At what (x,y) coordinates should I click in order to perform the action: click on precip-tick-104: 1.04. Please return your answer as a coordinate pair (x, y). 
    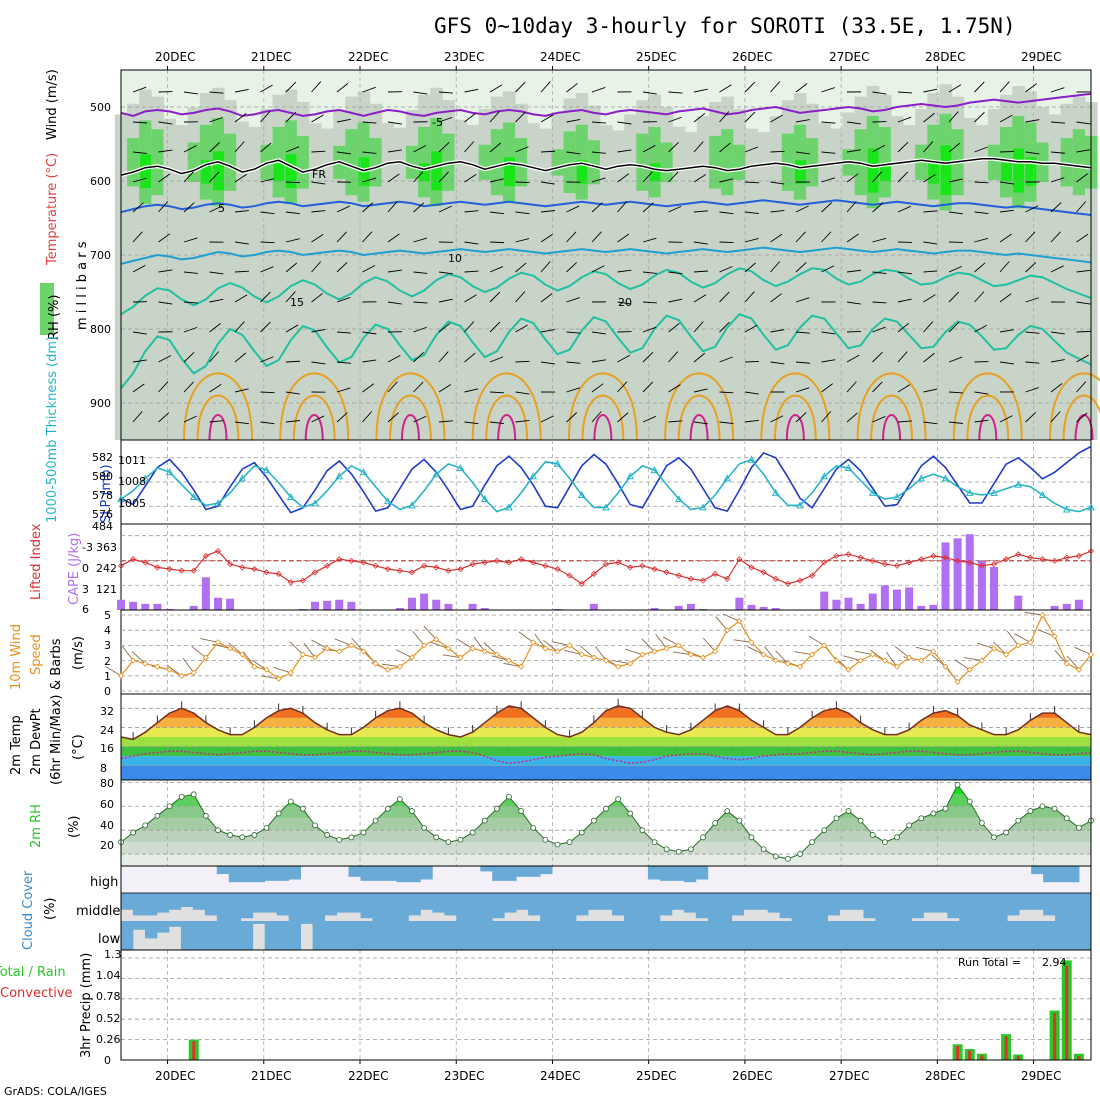
    Looking at the image, I should click on (108, 975).